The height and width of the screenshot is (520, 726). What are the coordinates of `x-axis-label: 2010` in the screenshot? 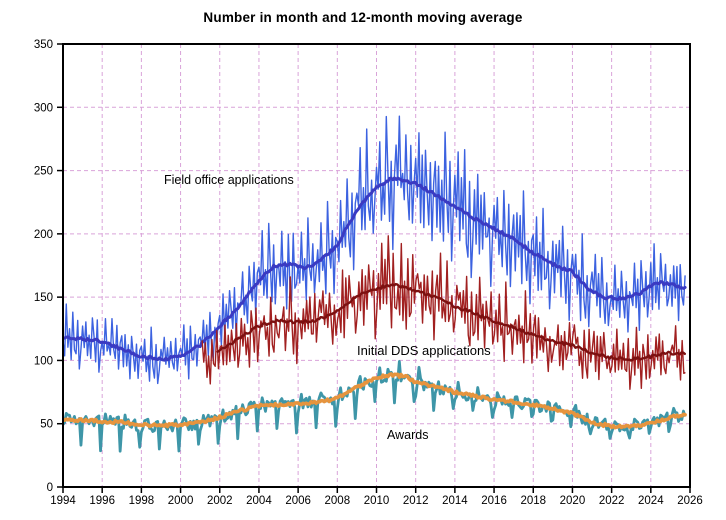 It's located at (377, 501).